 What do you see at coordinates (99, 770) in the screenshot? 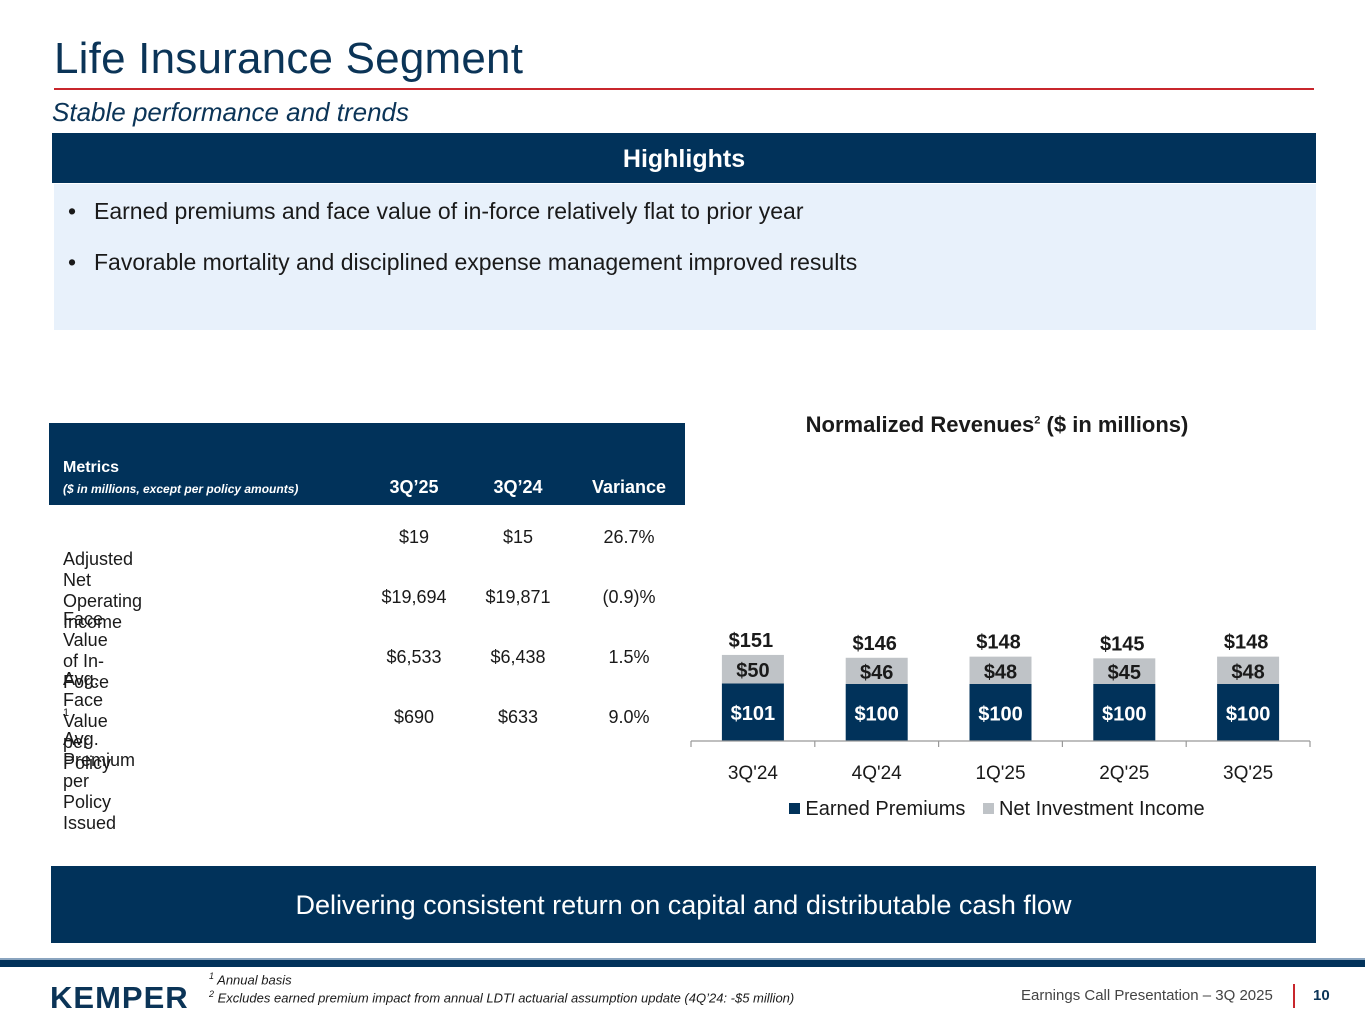
I see `row-label: Avg. Premium per Policy Issued 1` at bounding box center [99, 770].